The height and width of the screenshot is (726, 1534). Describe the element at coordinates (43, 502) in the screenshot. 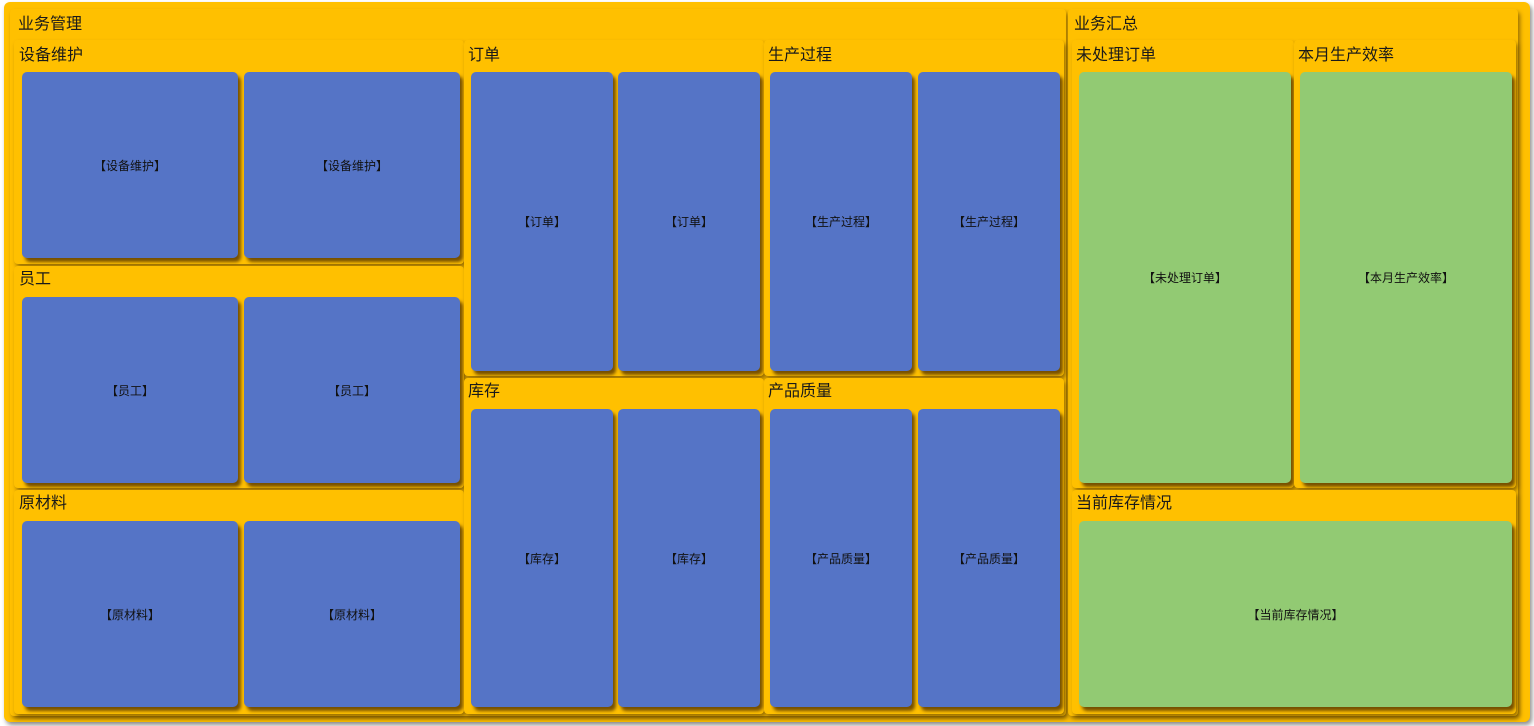

I see `raw-materials-title: 原材料` at that location.